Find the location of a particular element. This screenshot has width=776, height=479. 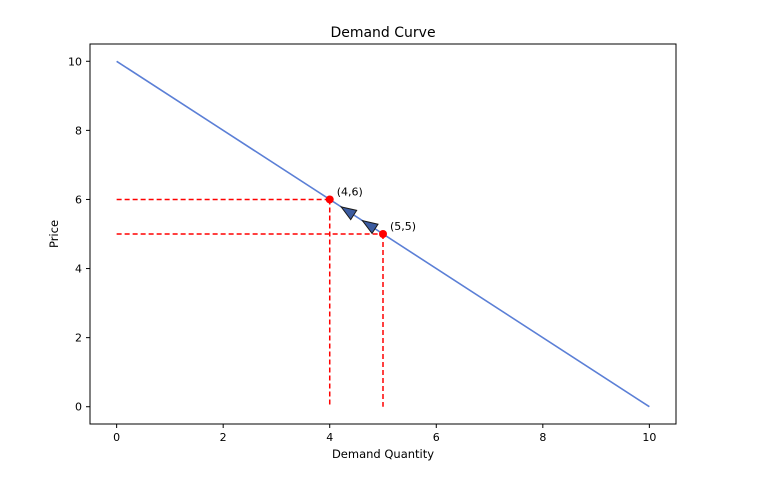

x-tick-label: 8 is located at coordinates (542, 437).